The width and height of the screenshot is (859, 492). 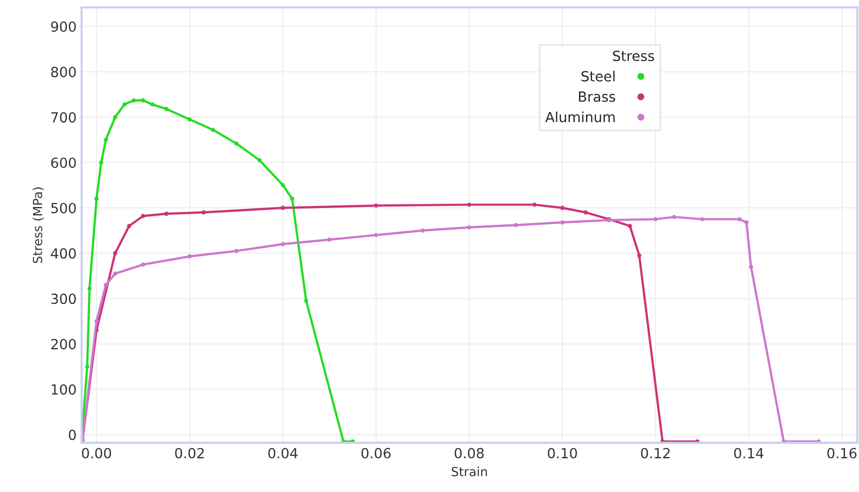 I want to click on y-tick-label: 300, so click(x=63, y=299).